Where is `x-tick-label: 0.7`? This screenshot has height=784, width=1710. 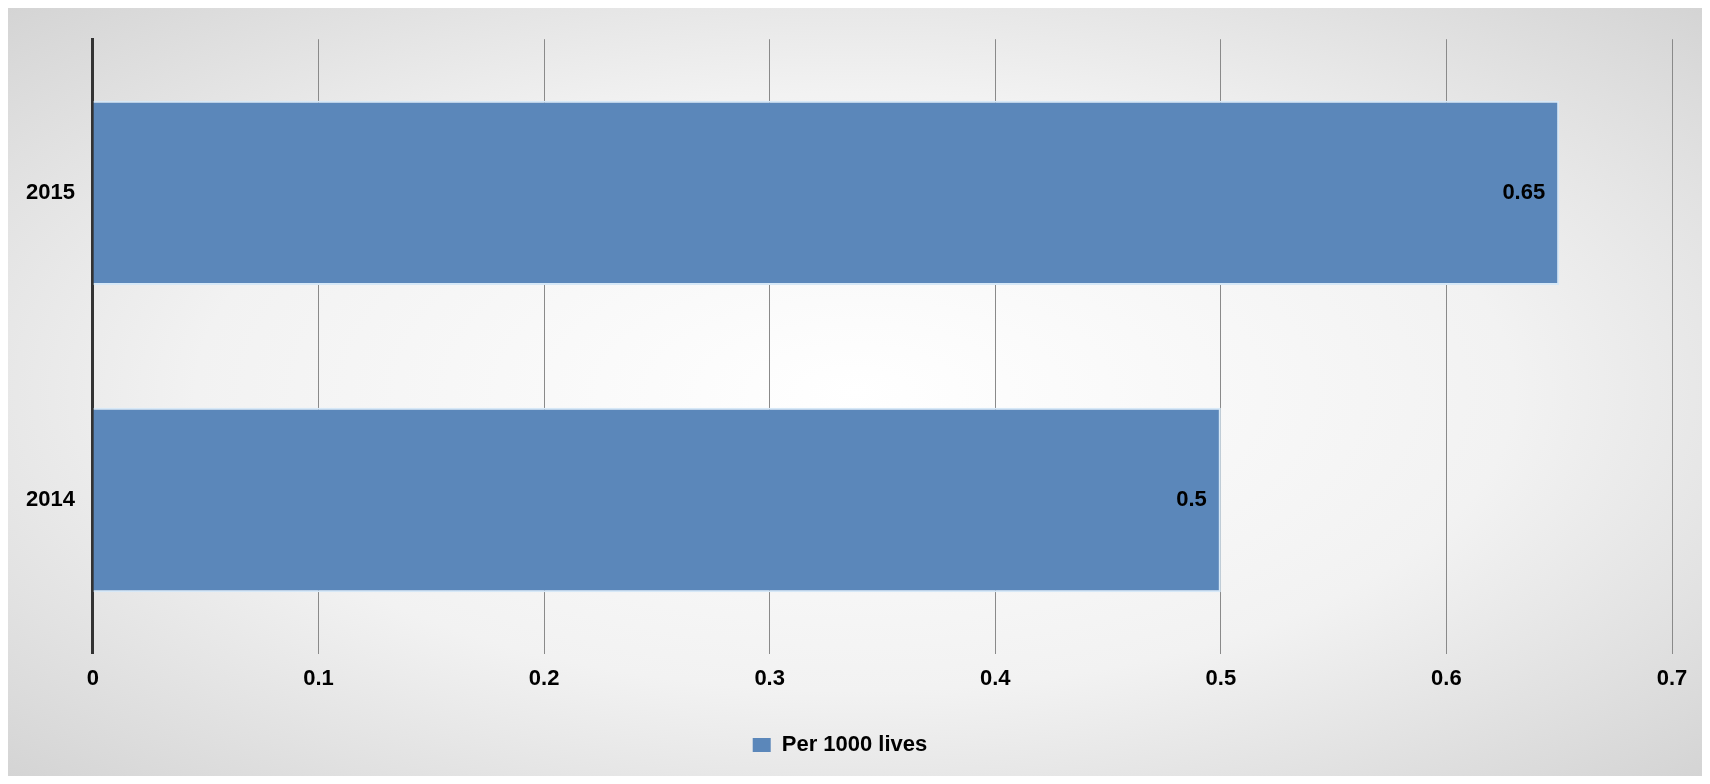 x-tick-label: 0.7 is located at coordinates (1672, 677).